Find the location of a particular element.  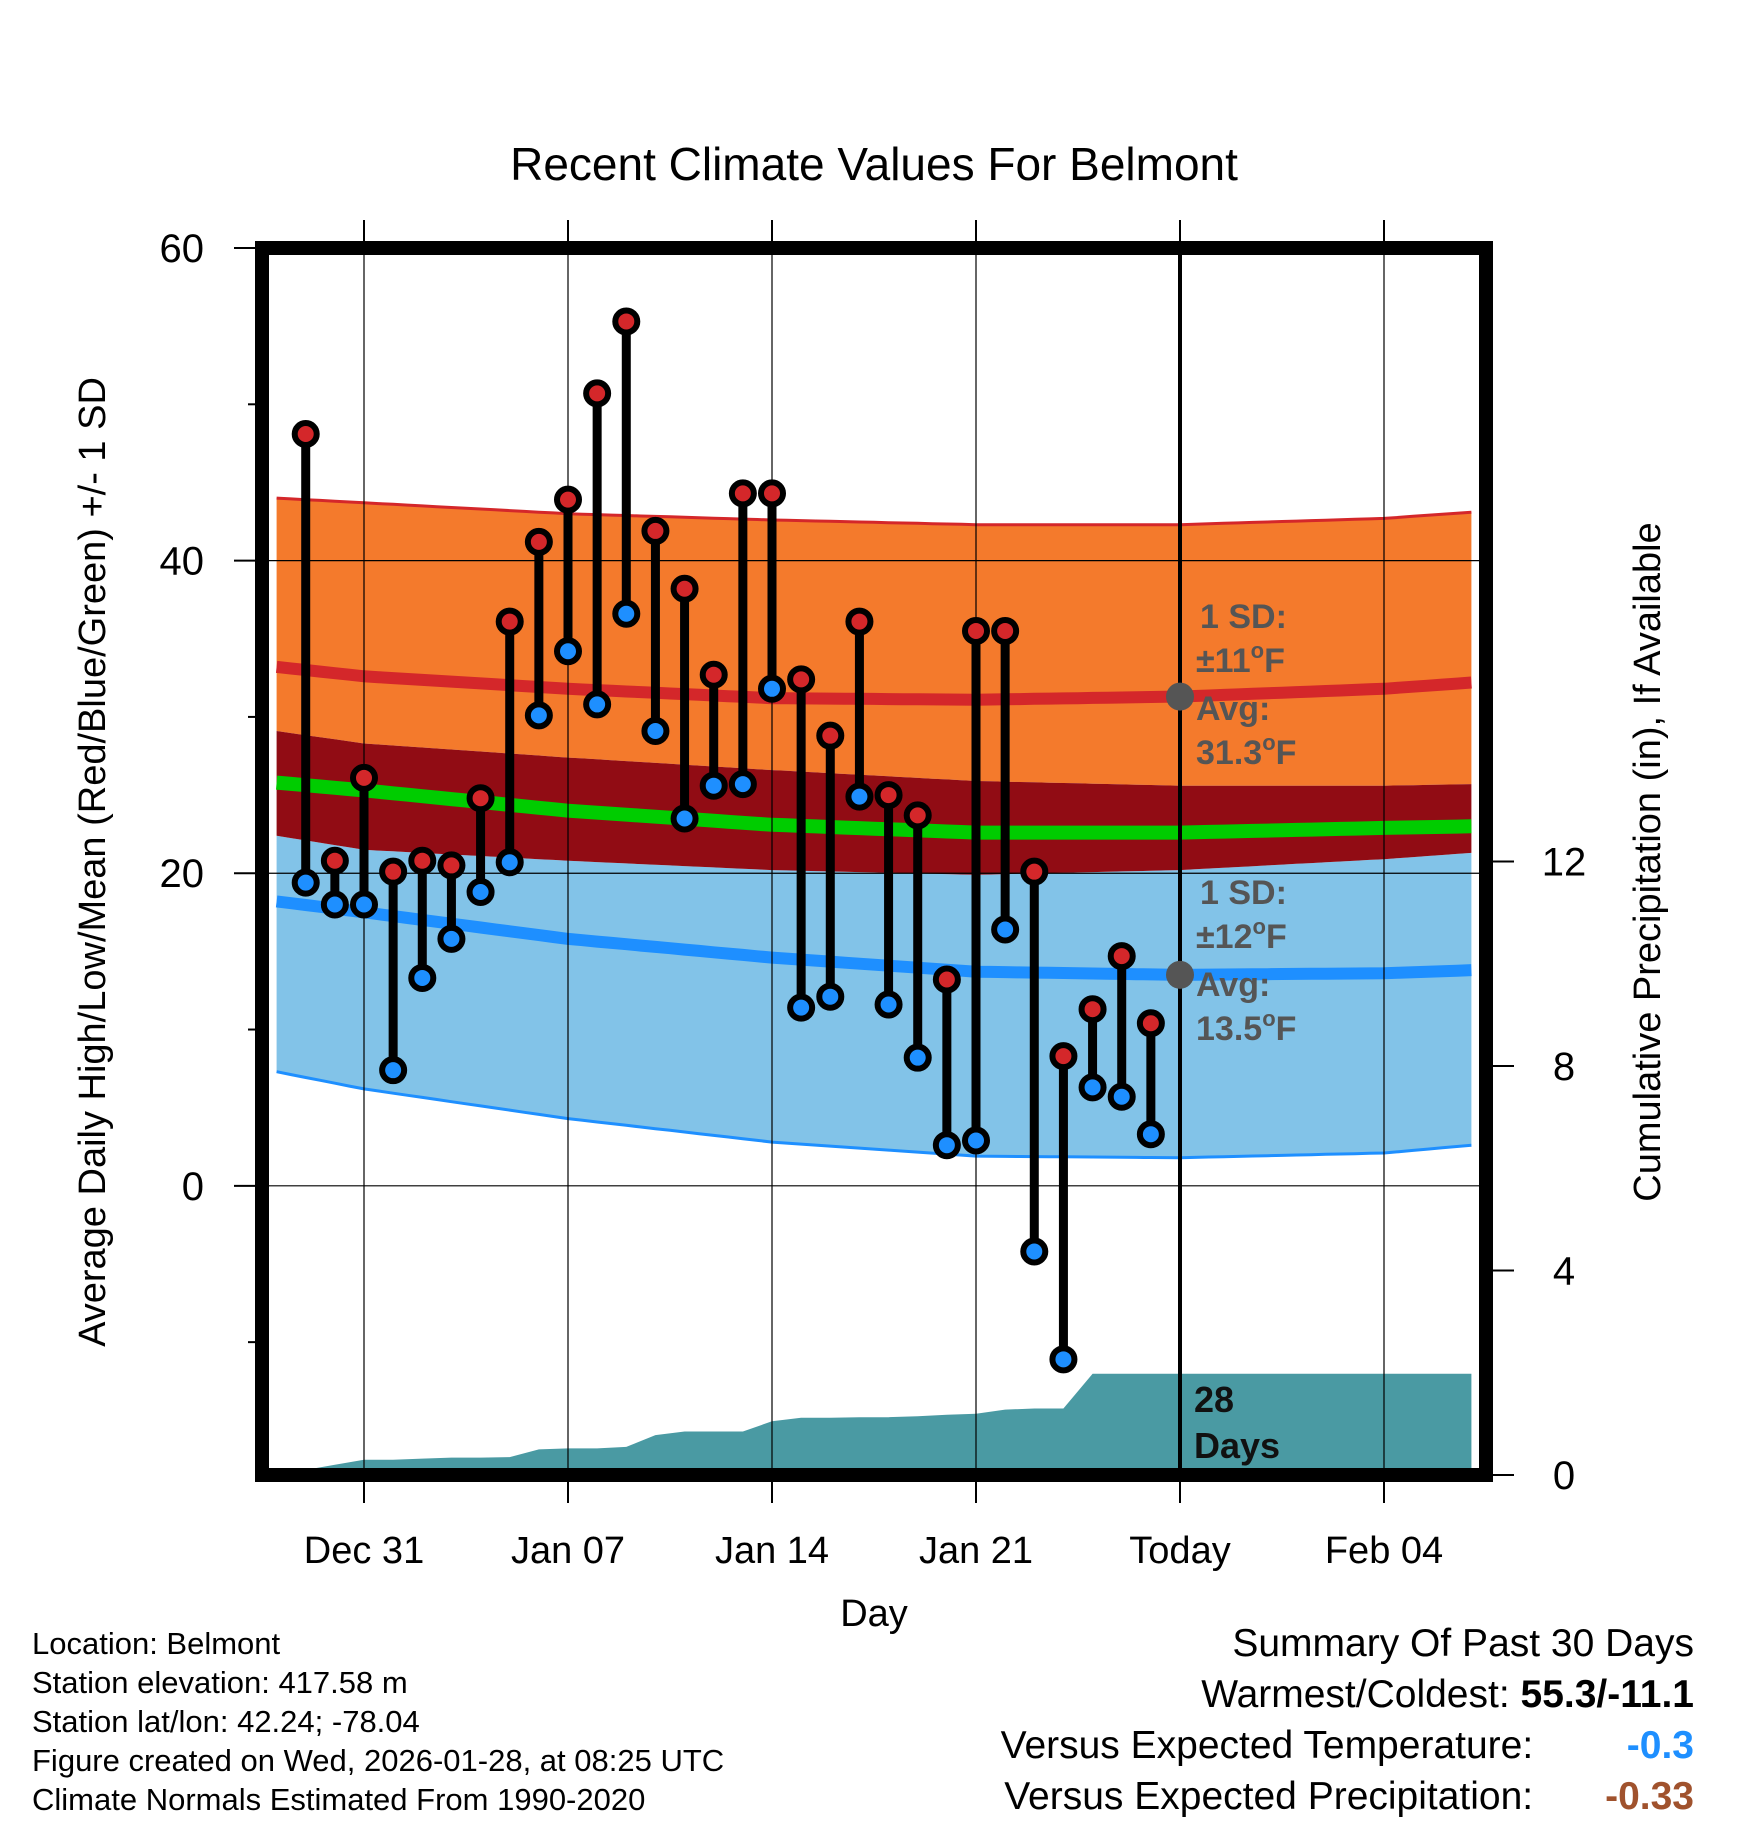

days-number: 28 is located at coordinates (1214, 1399).